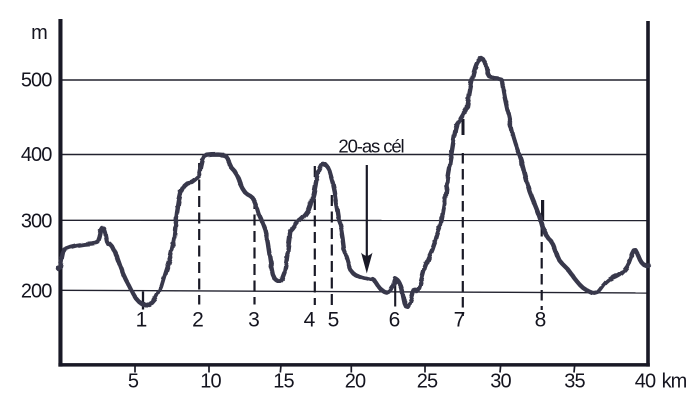 The height and width of the screenshot is (416, 700). Describe the element at coordinates (36, 292) in the screenshot. I see `svg-text: 200` at that location.